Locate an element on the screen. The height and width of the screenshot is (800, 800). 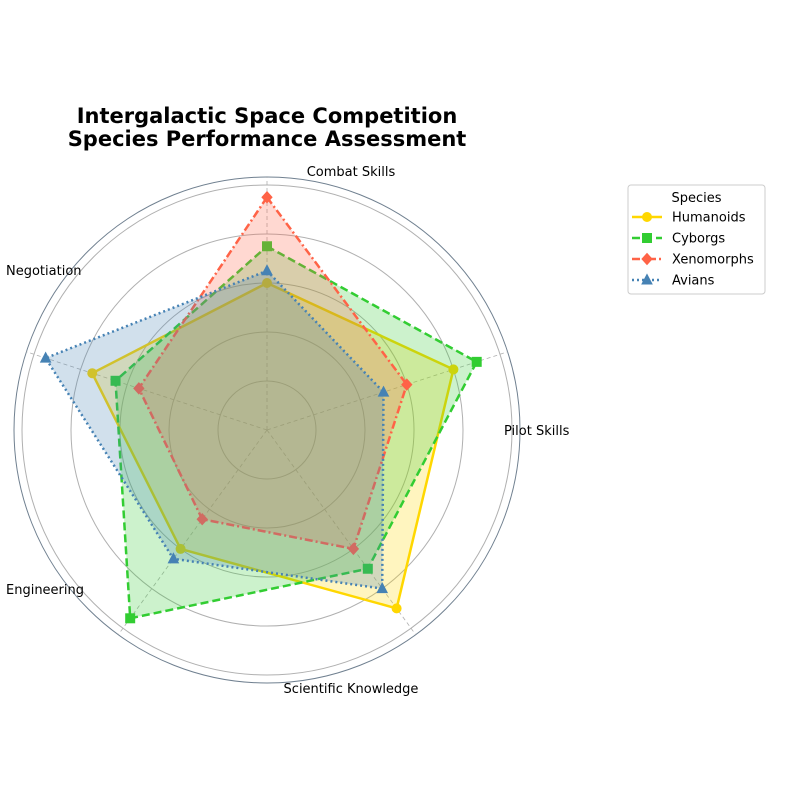
legend-item-avians: Avians is located at coordinates (673, 281).